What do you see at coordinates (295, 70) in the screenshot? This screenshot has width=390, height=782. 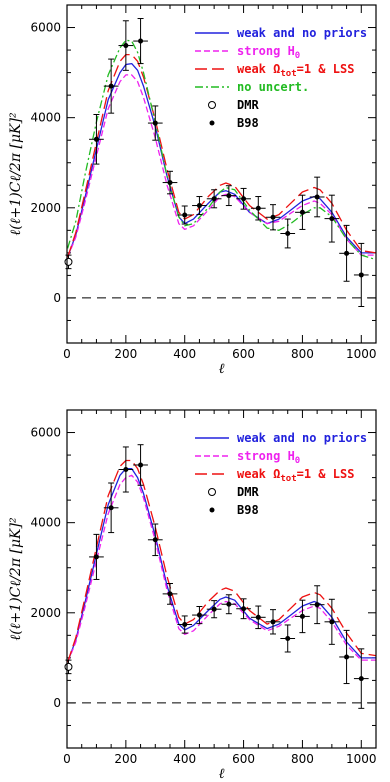 I see `legend-label-red: weak Ωtot=1 & LSS` at bounding box center [295, 70].